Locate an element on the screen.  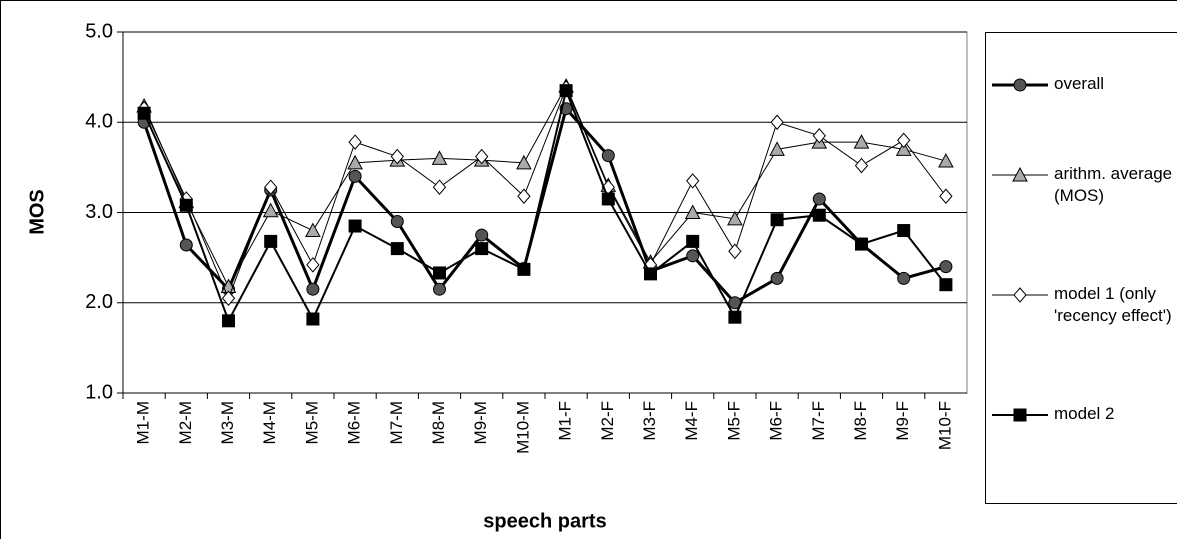
legend-label: overall is located at coordinates (1079, 83).